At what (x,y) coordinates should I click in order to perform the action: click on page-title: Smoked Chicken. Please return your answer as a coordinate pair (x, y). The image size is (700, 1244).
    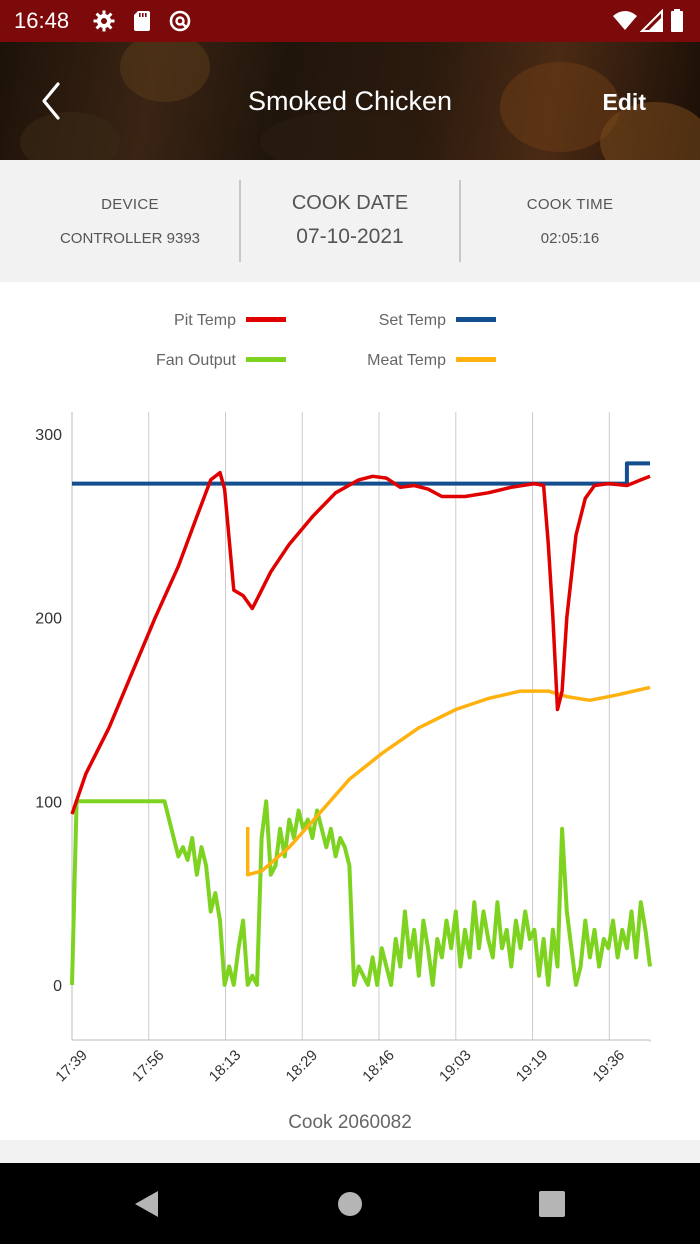
    Looking at the image, I should click on (350, 101).